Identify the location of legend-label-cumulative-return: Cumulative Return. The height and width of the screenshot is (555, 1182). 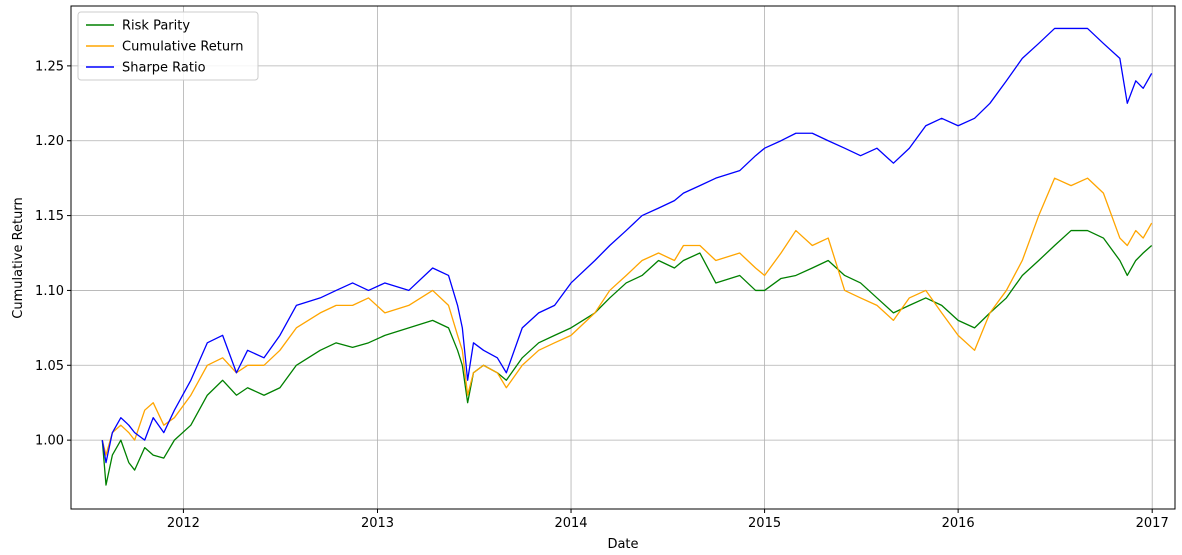
(182, 47).